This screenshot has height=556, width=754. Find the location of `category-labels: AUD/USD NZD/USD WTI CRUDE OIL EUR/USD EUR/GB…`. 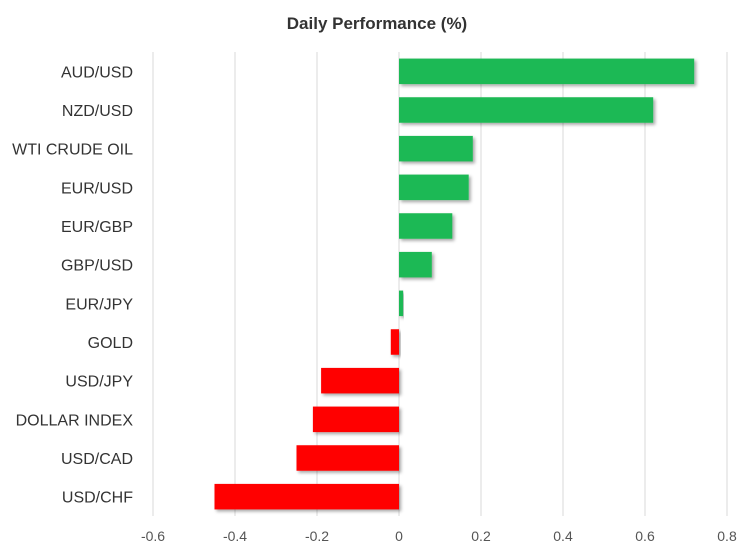

category-labels: AUD/USD NZD/USD WTI CRUDE OIL EUR/USD EUR/GB… is located at coordinates (72, 285).